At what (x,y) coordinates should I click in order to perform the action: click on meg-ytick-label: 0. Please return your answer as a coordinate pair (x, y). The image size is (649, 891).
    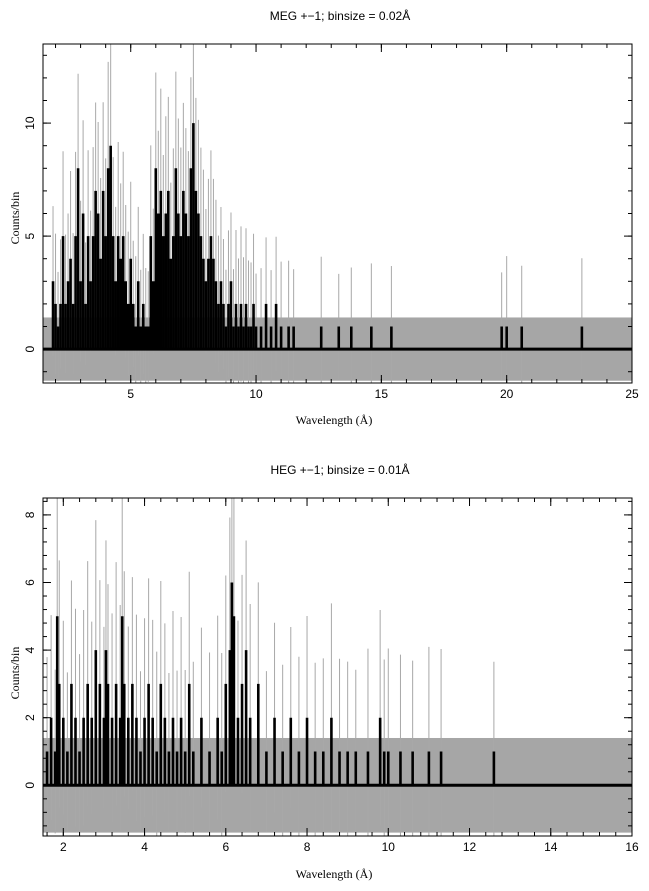
    Looking at the image, I should click on (30, 348).